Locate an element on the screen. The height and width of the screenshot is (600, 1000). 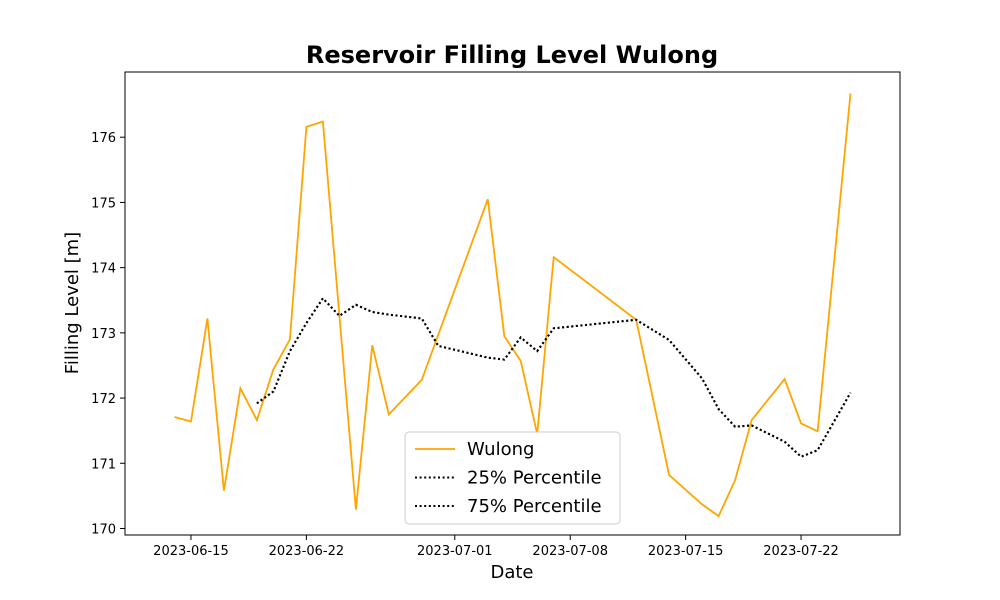
y-tick-label: 171 is located at coordinates (103, 464).